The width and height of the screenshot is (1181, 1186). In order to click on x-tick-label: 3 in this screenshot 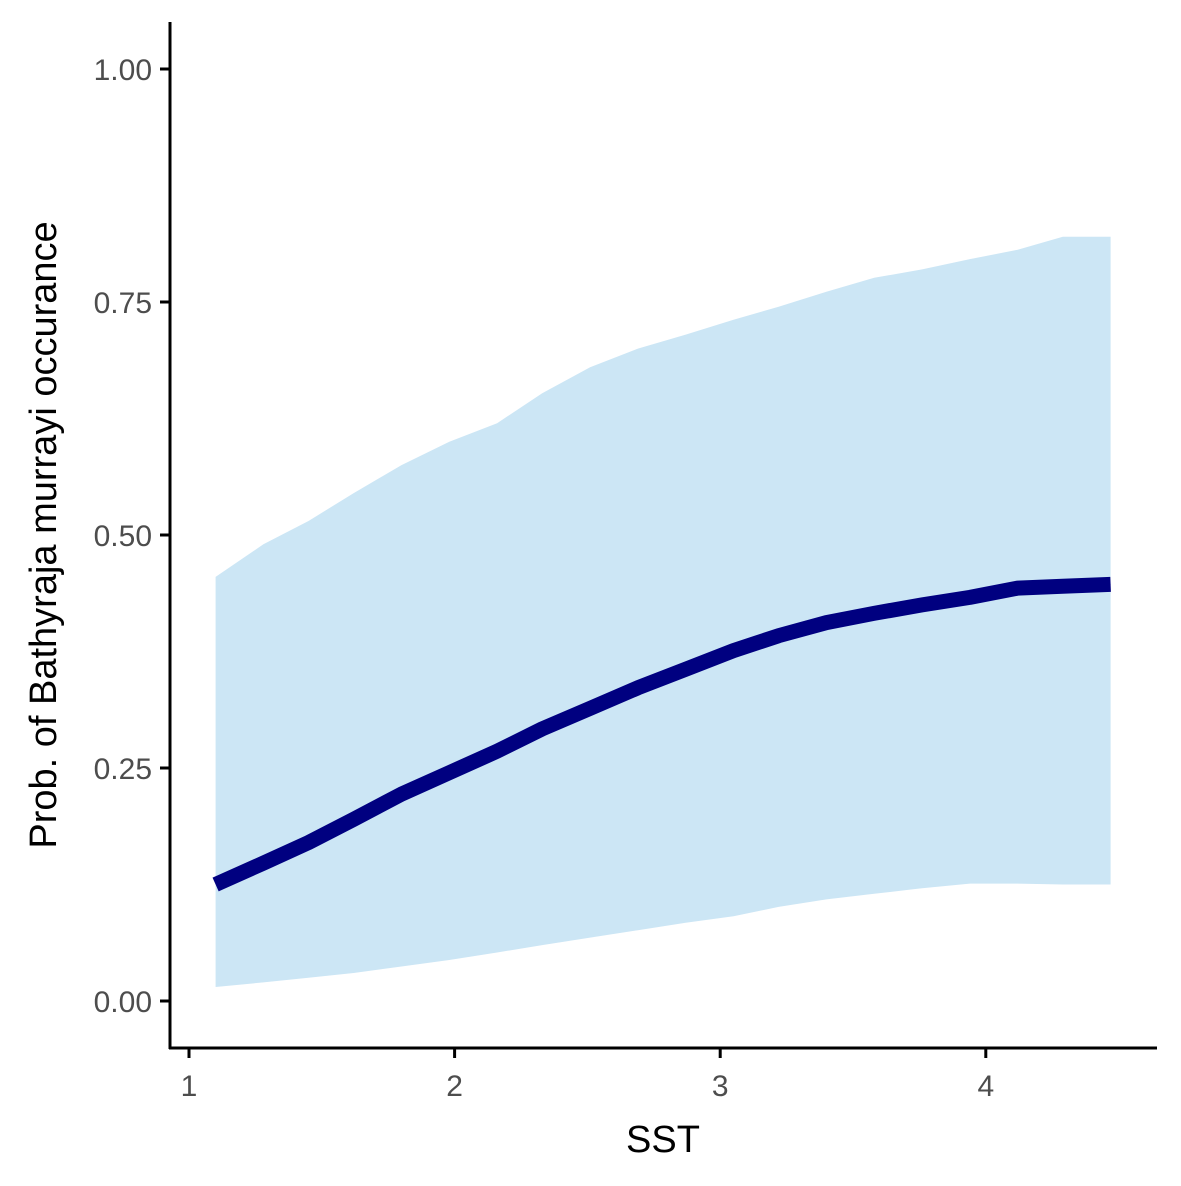, I will do `click(720, 1086)`.